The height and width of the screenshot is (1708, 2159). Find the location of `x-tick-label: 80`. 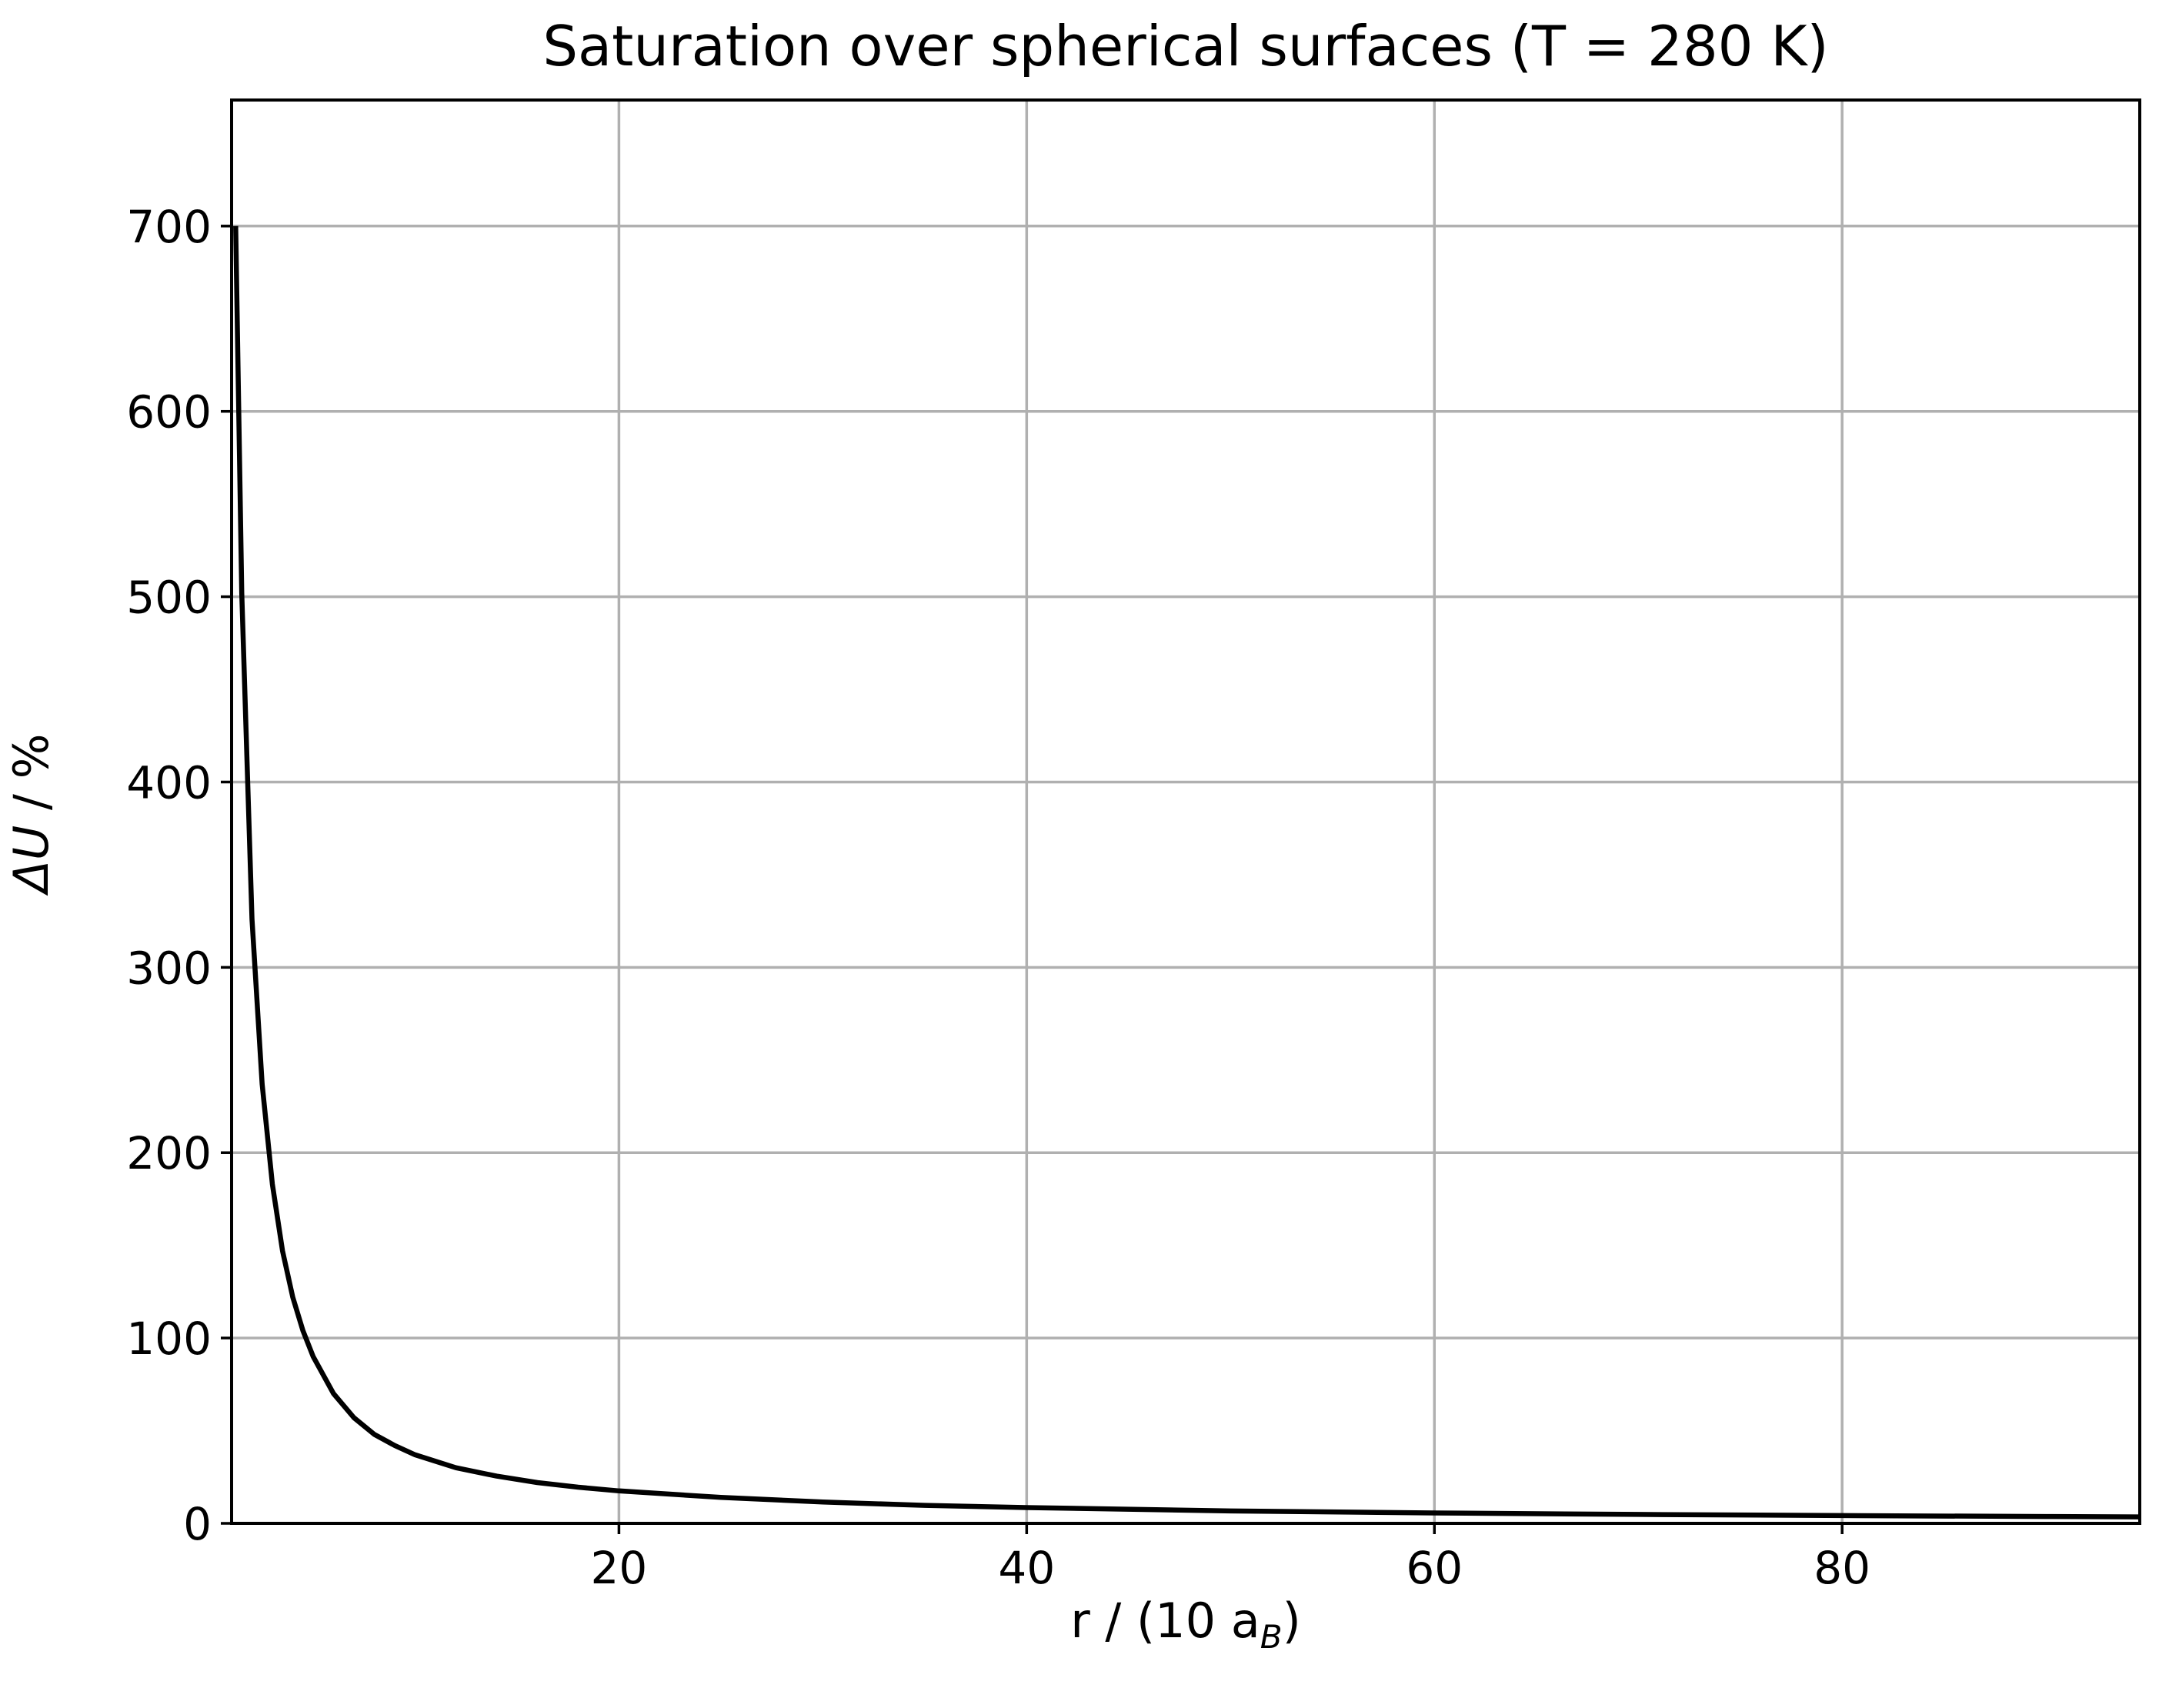

x-tick-label: 80 is located at coordinates (1842, 1568).